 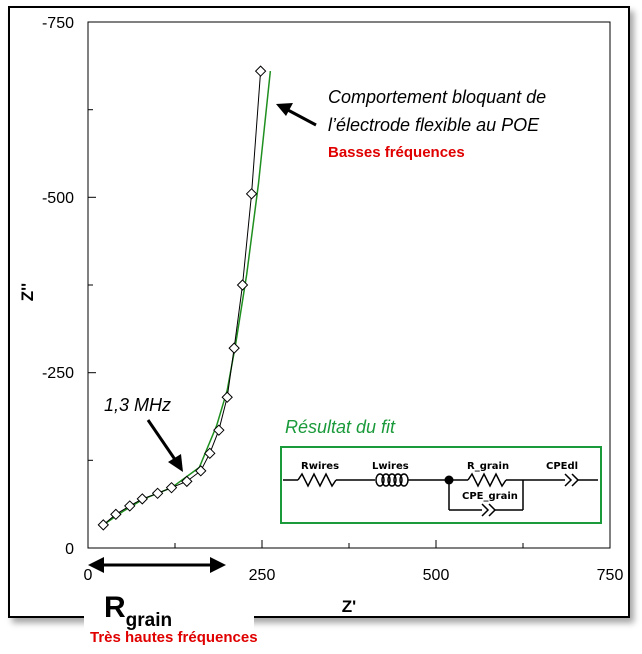 I want to click on x-tick-label: 250, so click(x=262, y=575).